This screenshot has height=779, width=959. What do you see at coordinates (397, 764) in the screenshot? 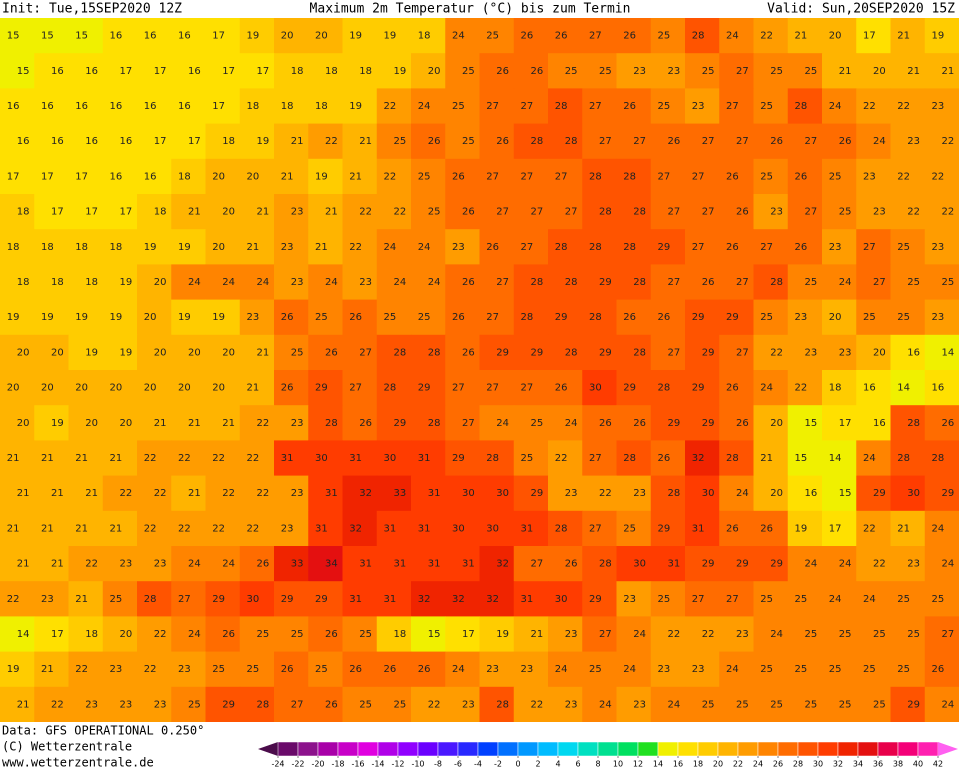
I see `legend-tick-label: -12` at bounding box center [397, 764].